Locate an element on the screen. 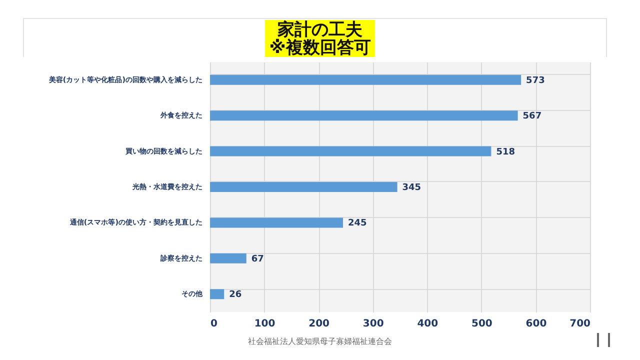 Image resolution: width=640 pixels, height=360 pixels. x-tick-label: 500 is located at coordinates (481, 324).